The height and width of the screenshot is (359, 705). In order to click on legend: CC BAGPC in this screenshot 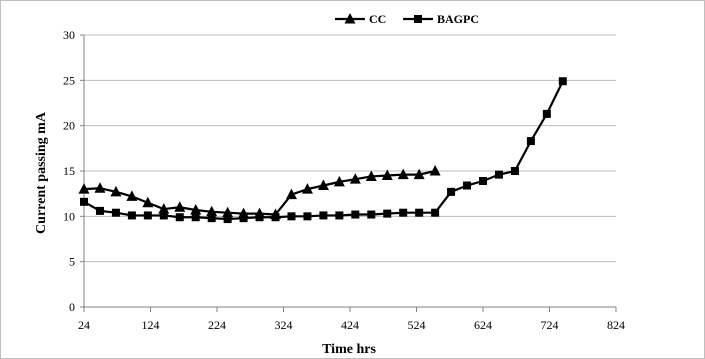, I will do `click(407, 19)`.